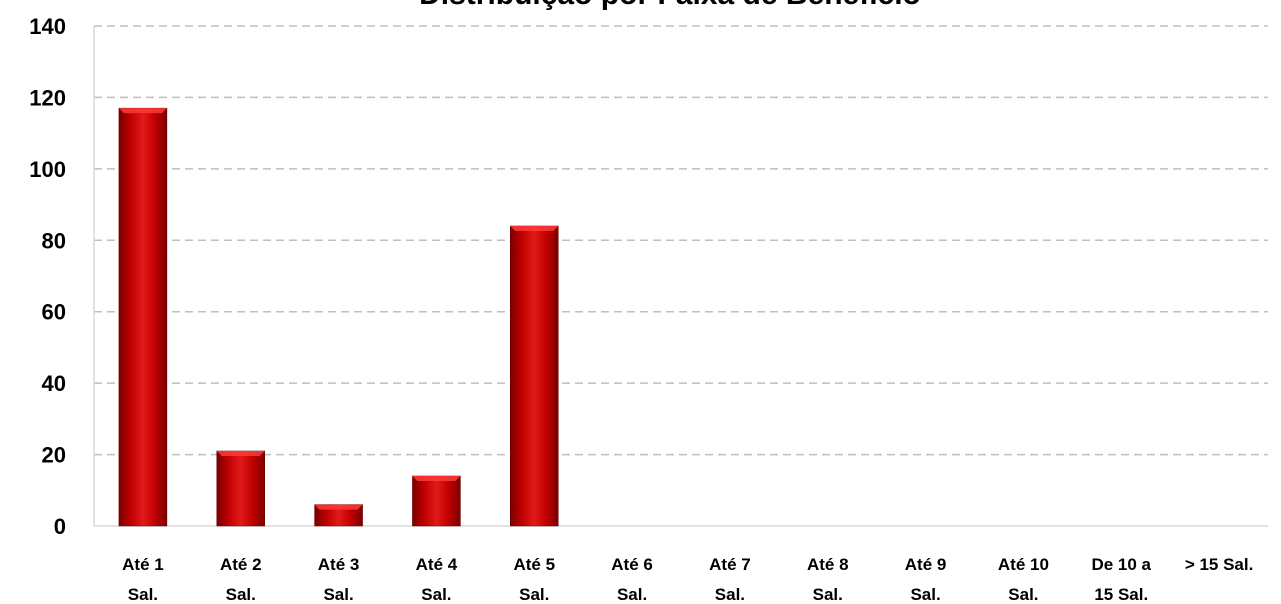 The width and height of the screenshot is (1281, 604). I want to click on x-tick-label: Até 4 Sal., so click(437, 579).